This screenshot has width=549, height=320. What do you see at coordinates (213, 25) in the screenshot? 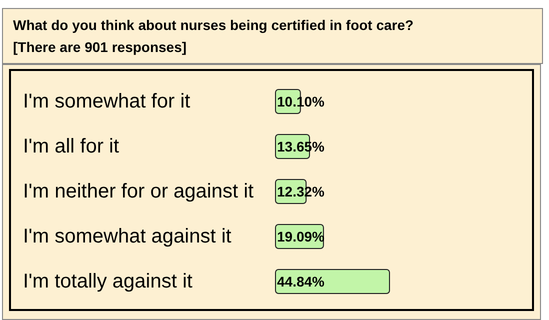
I see `chart-title: What do you think about nurses being certified in foot care?` at bounding box center [213, 25].